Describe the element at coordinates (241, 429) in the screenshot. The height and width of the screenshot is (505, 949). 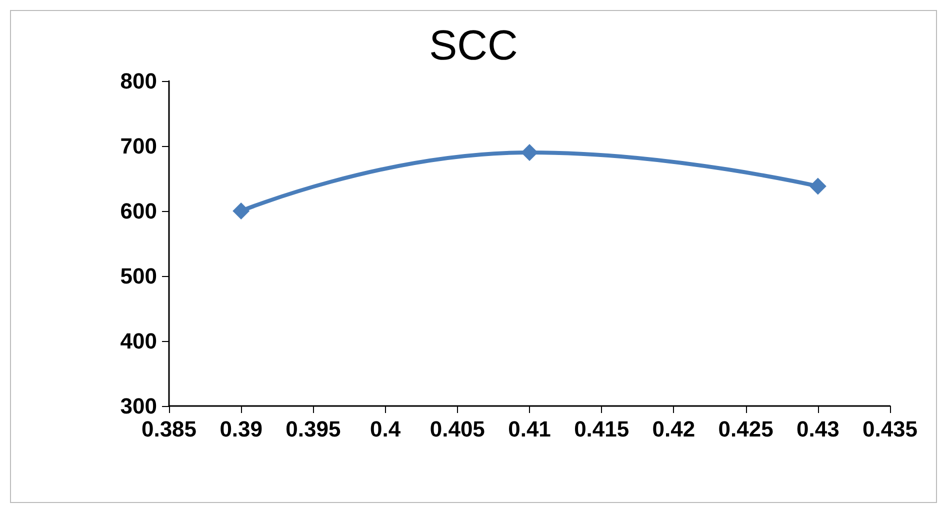
I see `x-tick-label: 0.39` at that location.